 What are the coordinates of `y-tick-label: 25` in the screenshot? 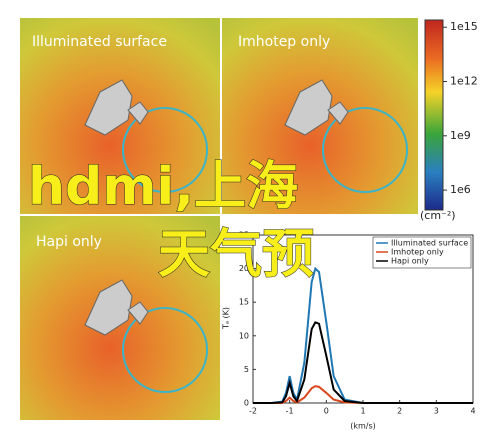 It's located at (244, 235).